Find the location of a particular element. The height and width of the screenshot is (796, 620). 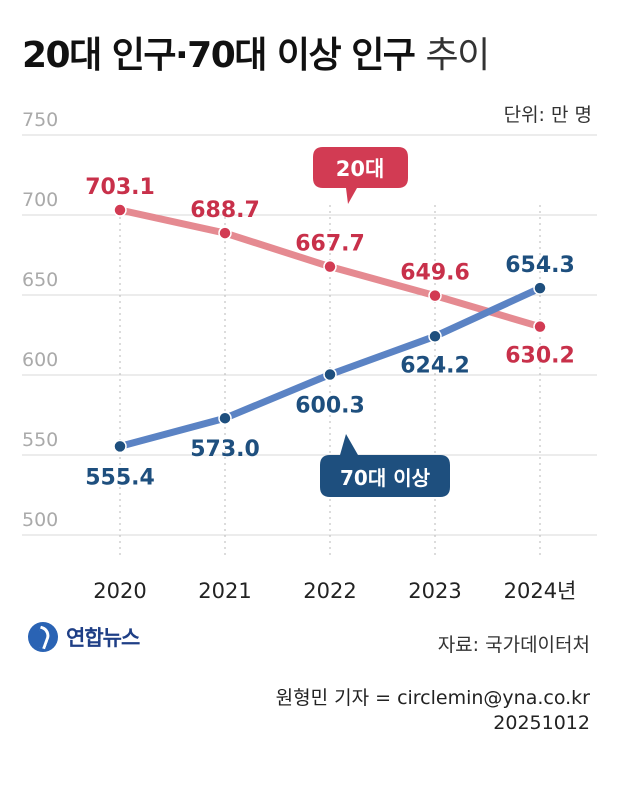

y-tick-label: 600 is located at coordinates (40, 360).